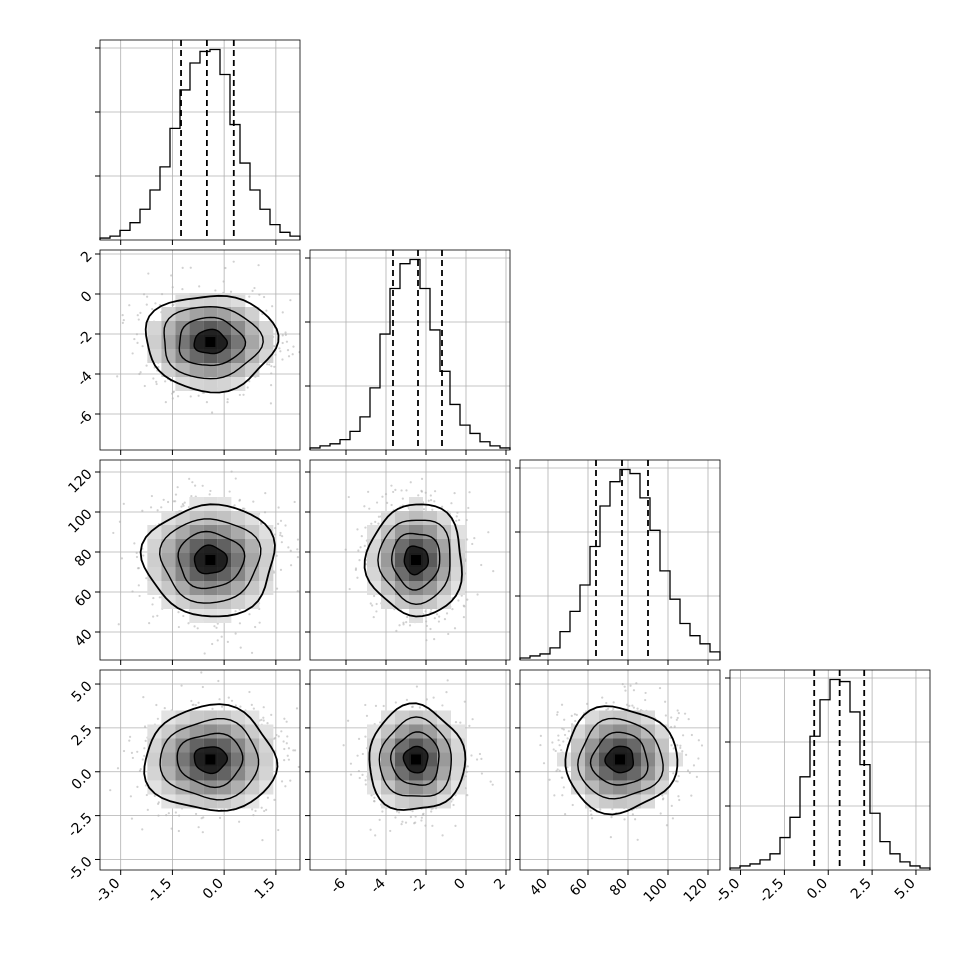 The height and width of the screenshot is (975, 970). I want to click on density-peak, so click(620, 759).